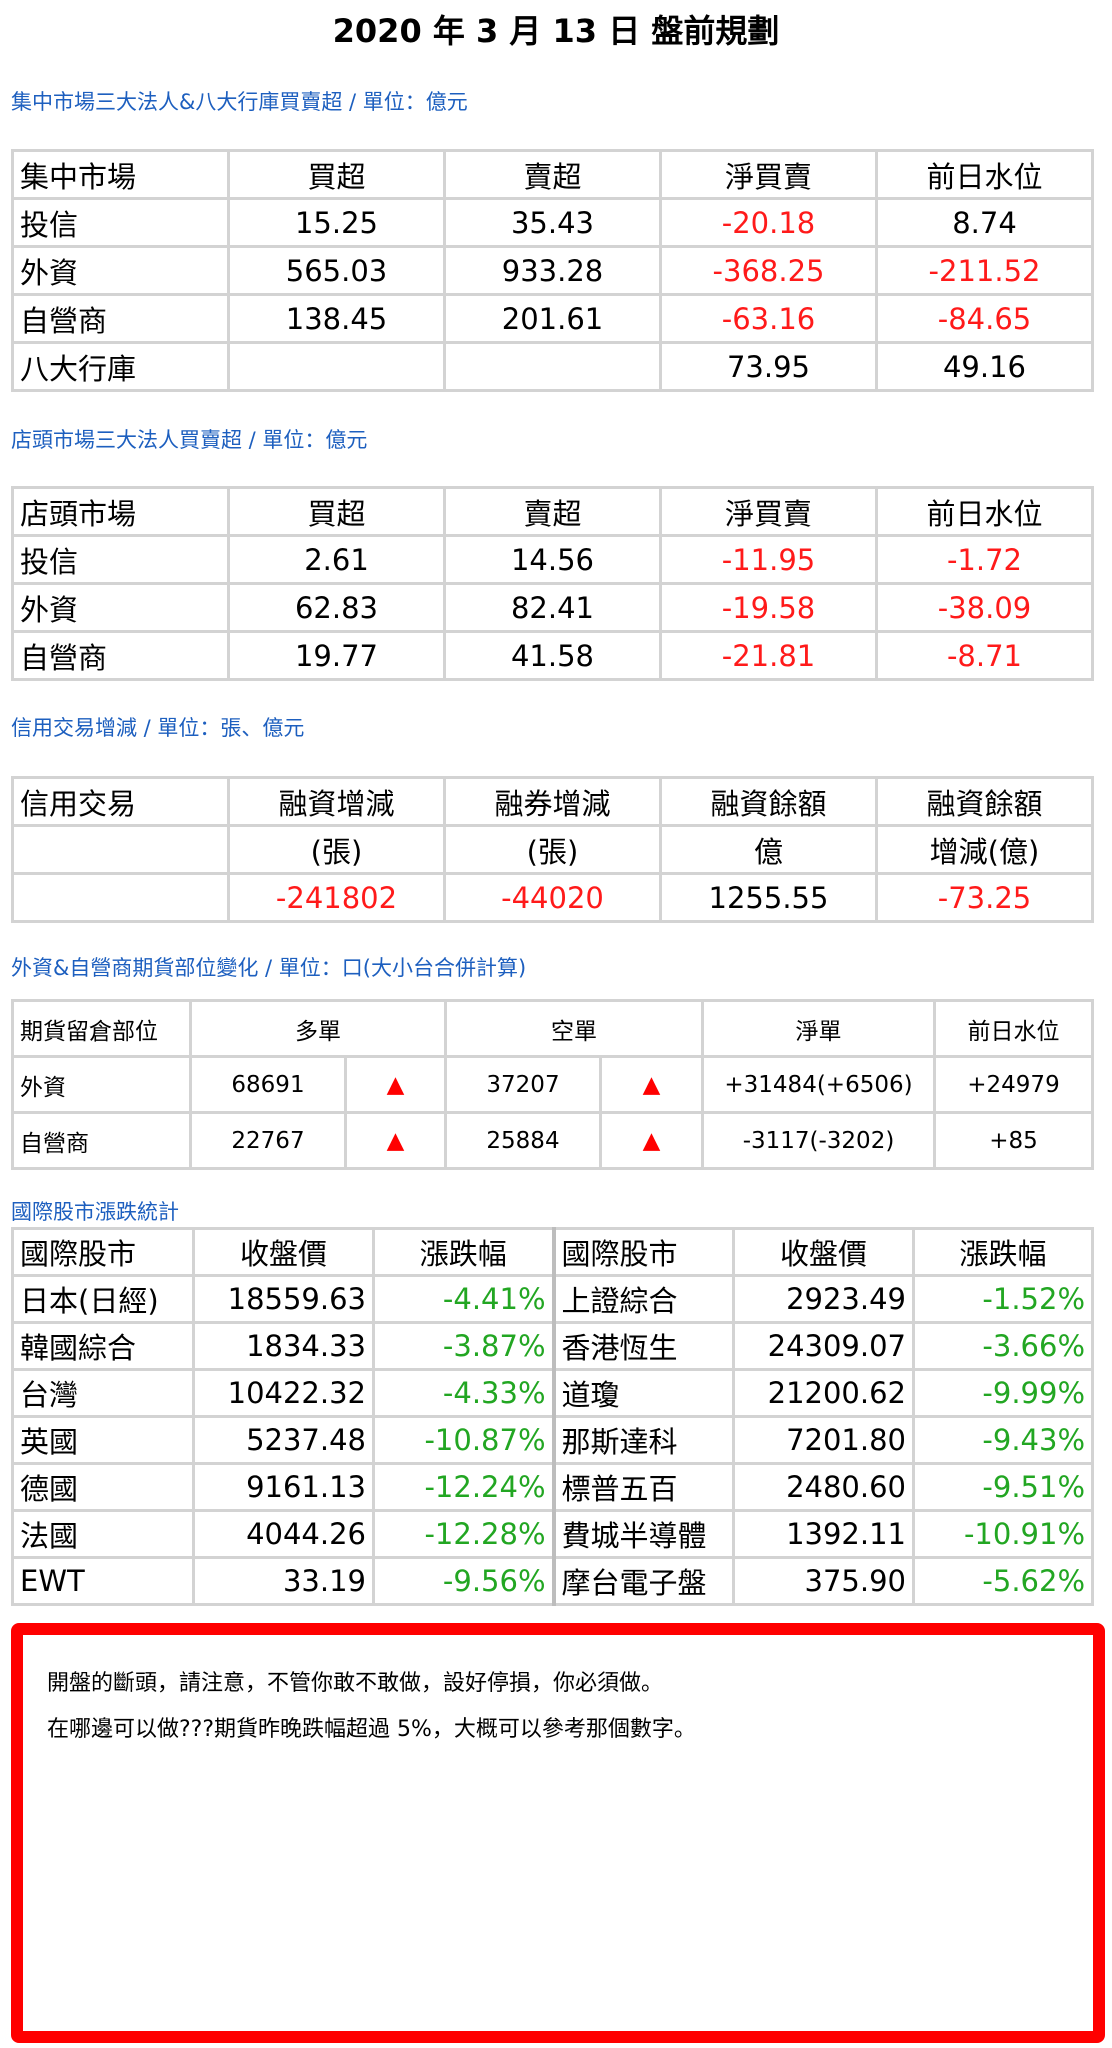 The image size is (1112, 2048). Describe the element at coordinates (984, 897) in the screenshot. I see `margin-balance-change-cell: -73.25` at that location.